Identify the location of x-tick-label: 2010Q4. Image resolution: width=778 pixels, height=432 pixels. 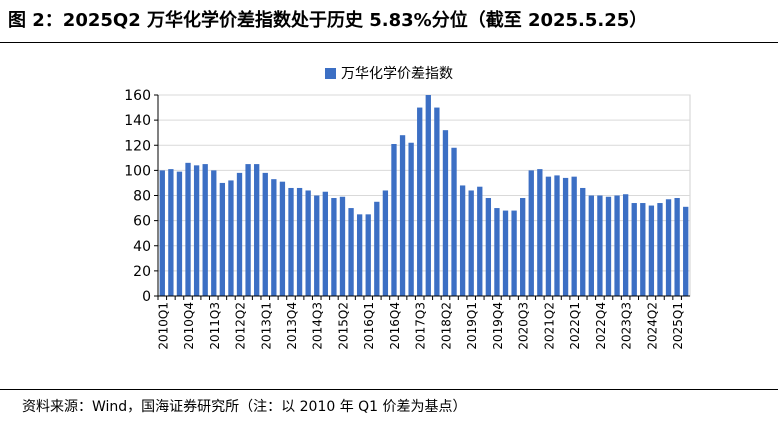
(189, 326).